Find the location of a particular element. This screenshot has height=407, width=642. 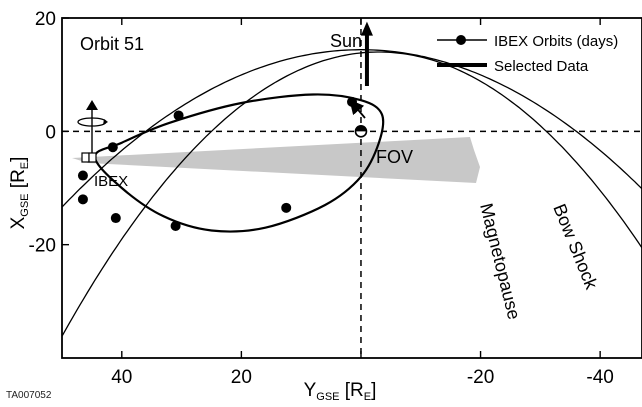

bow-shock-label: Bow Shock is located at coordinates (575, 247).